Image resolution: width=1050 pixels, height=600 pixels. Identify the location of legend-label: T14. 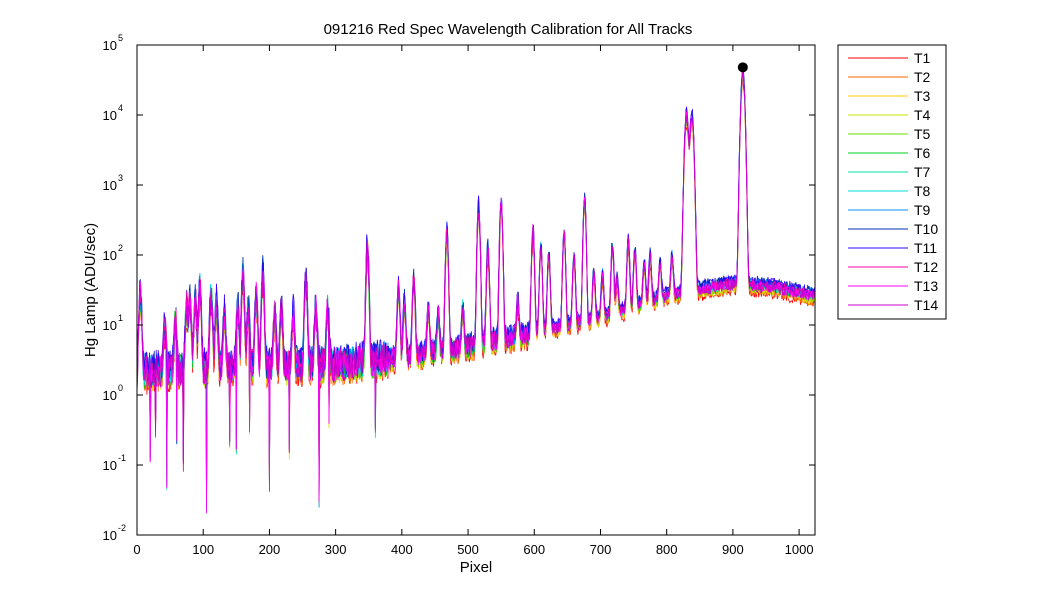
(926, 305).